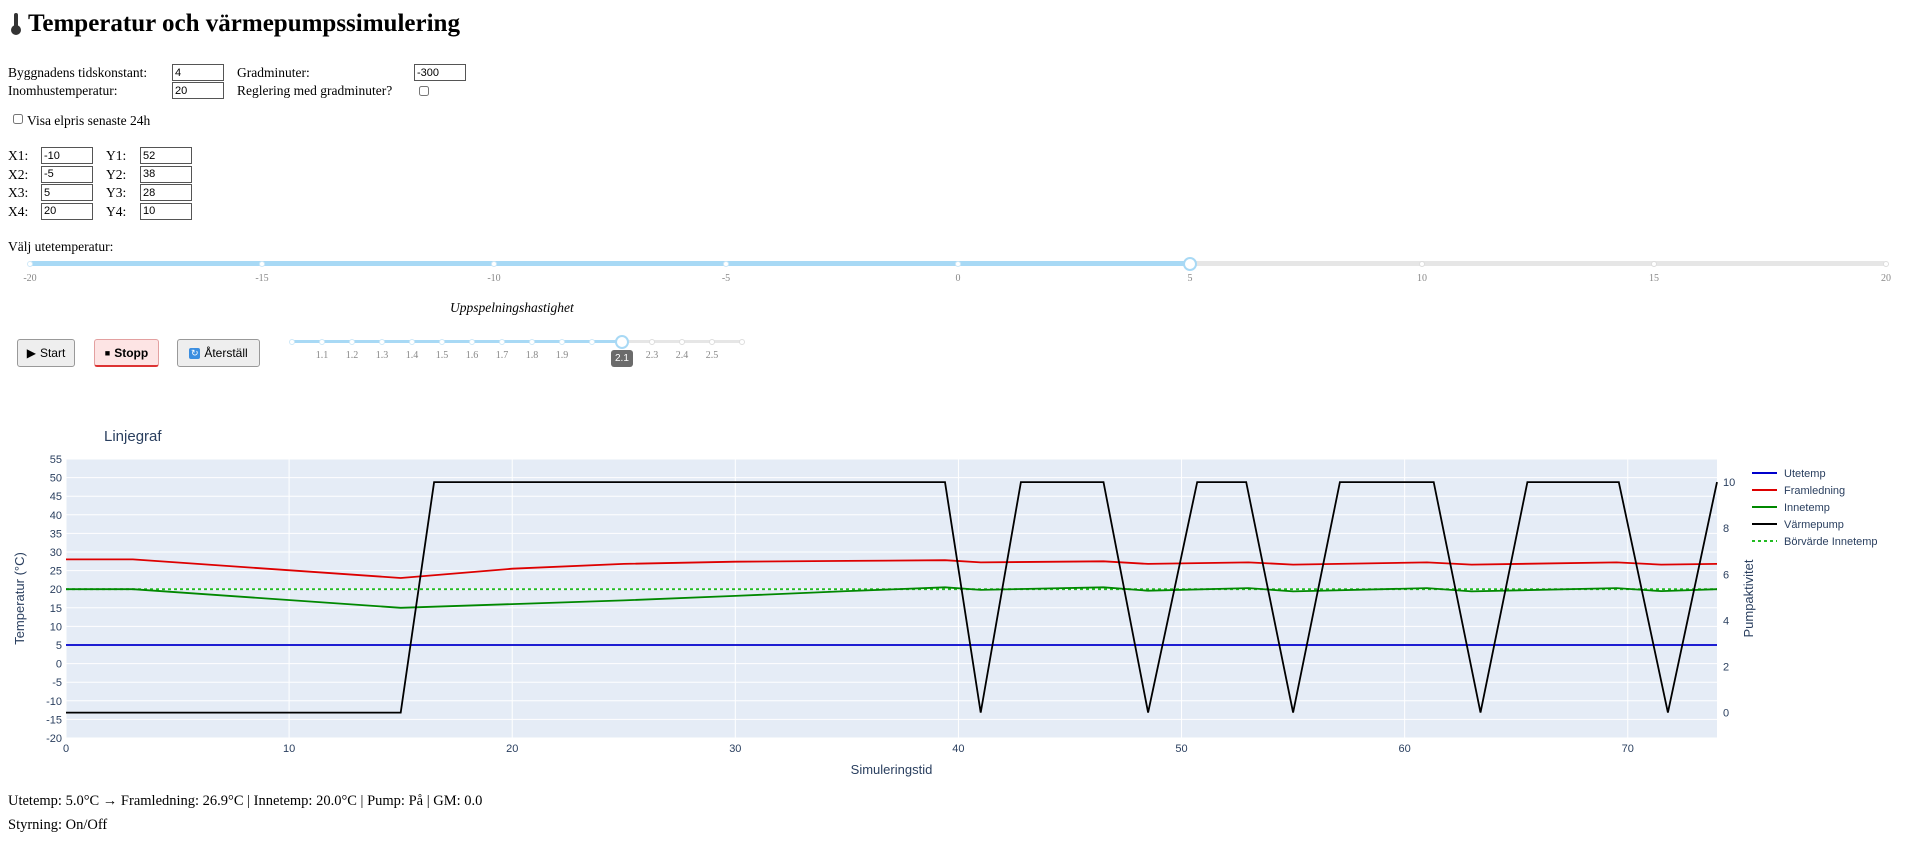  I want to click on speed-slider-tick-label: 1.9, so click(562, 355).